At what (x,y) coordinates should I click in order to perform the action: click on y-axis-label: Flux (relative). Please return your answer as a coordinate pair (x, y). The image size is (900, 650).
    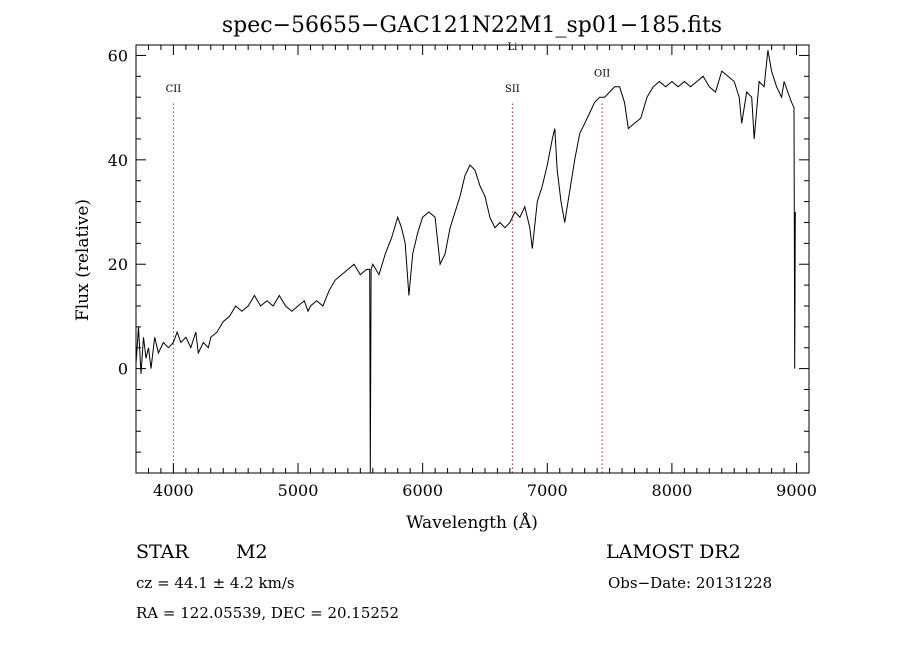
    Looking at the image, I should click on (83, 260).